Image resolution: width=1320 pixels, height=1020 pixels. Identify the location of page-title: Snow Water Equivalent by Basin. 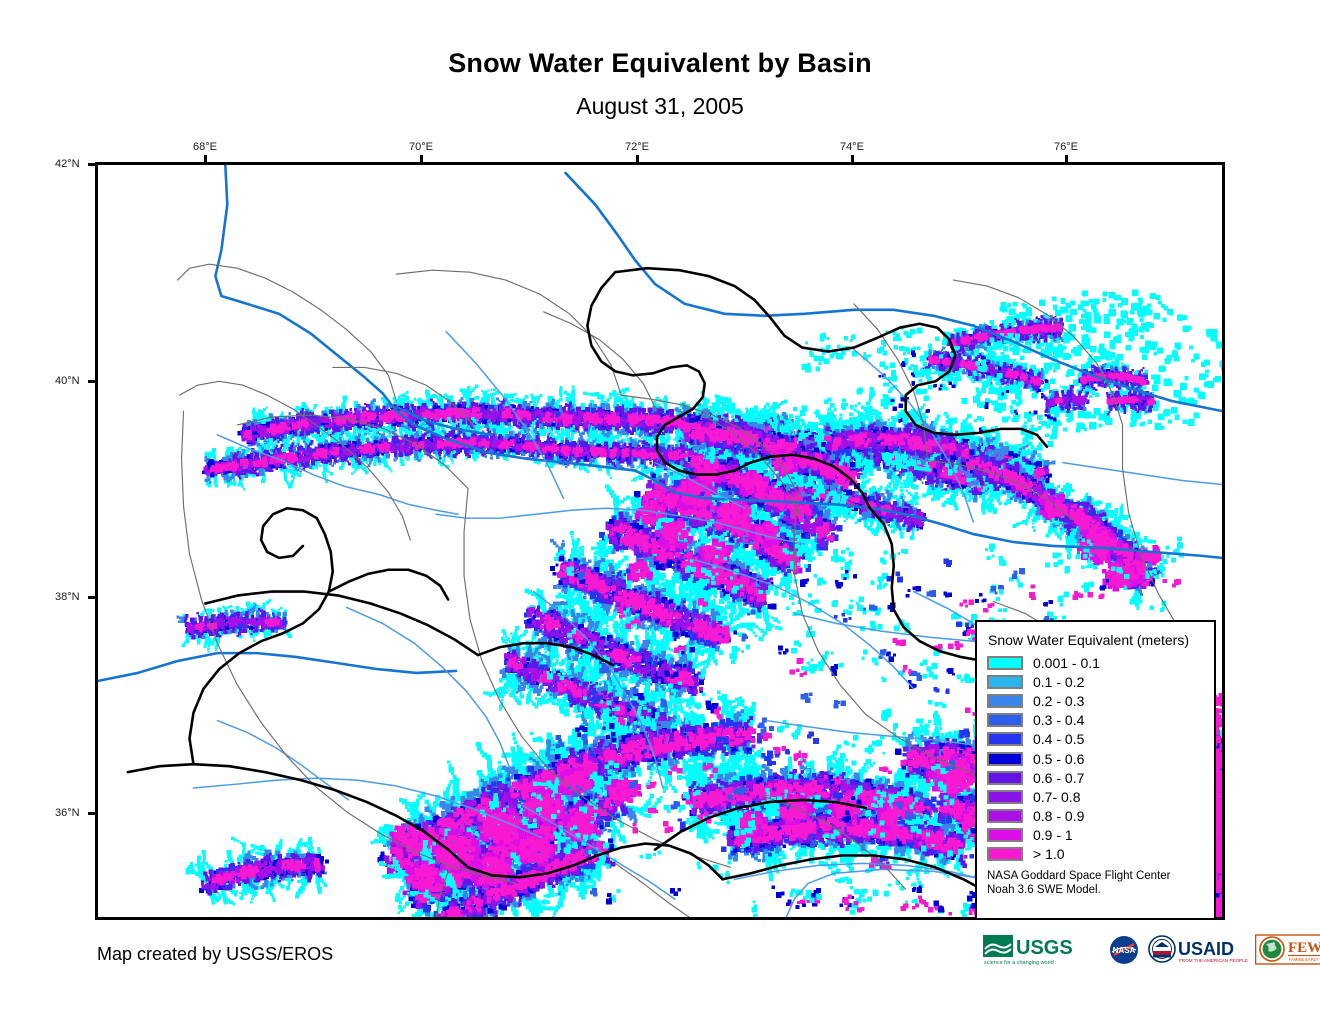
(660, 63).